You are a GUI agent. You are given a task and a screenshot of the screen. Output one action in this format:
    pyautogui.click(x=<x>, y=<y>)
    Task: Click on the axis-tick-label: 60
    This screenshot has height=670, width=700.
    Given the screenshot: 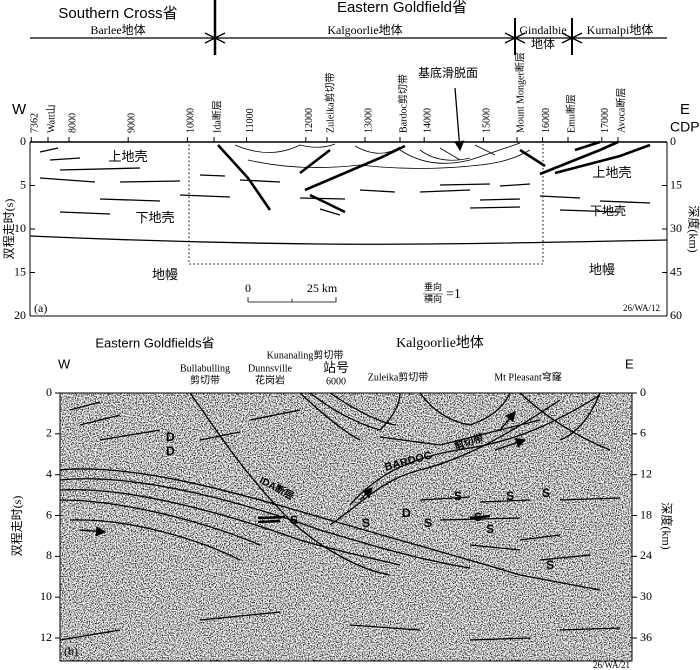 What is the action you would take?
    pyautogui.click(x=676, y=315)
    